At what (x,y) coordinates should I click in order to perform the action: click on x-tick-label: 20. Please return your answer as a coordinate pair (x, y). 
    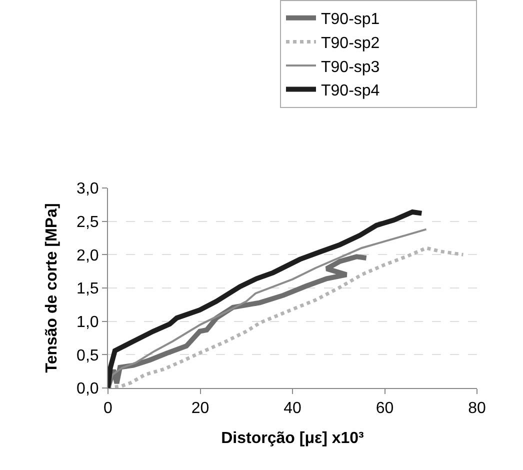
    Looking at the image, I should click on (200, 409).